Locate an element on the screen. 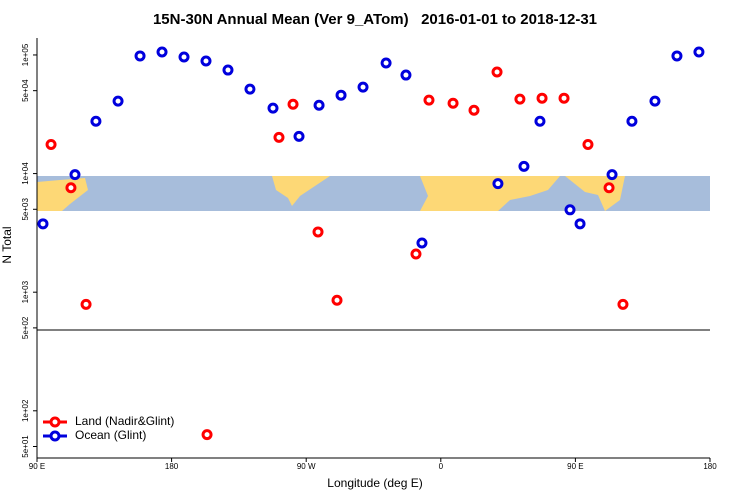 This screenshot has width=750, height=500. y-axis-label: N Total is located at coordinates (7, 244).